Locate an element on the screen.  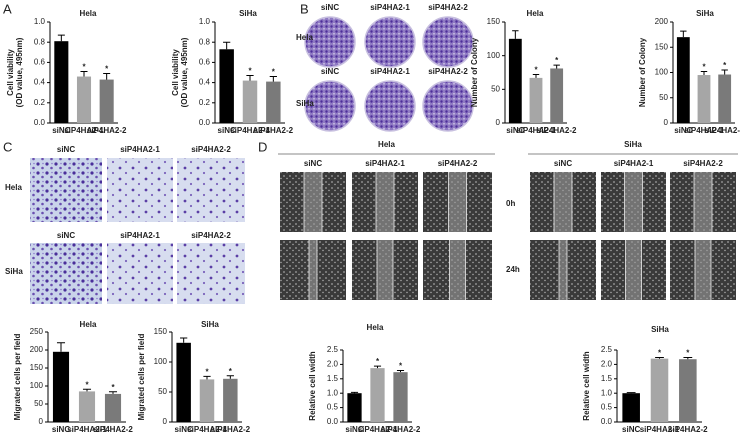
group-label: SiHa is located at coordinates (633, 144).